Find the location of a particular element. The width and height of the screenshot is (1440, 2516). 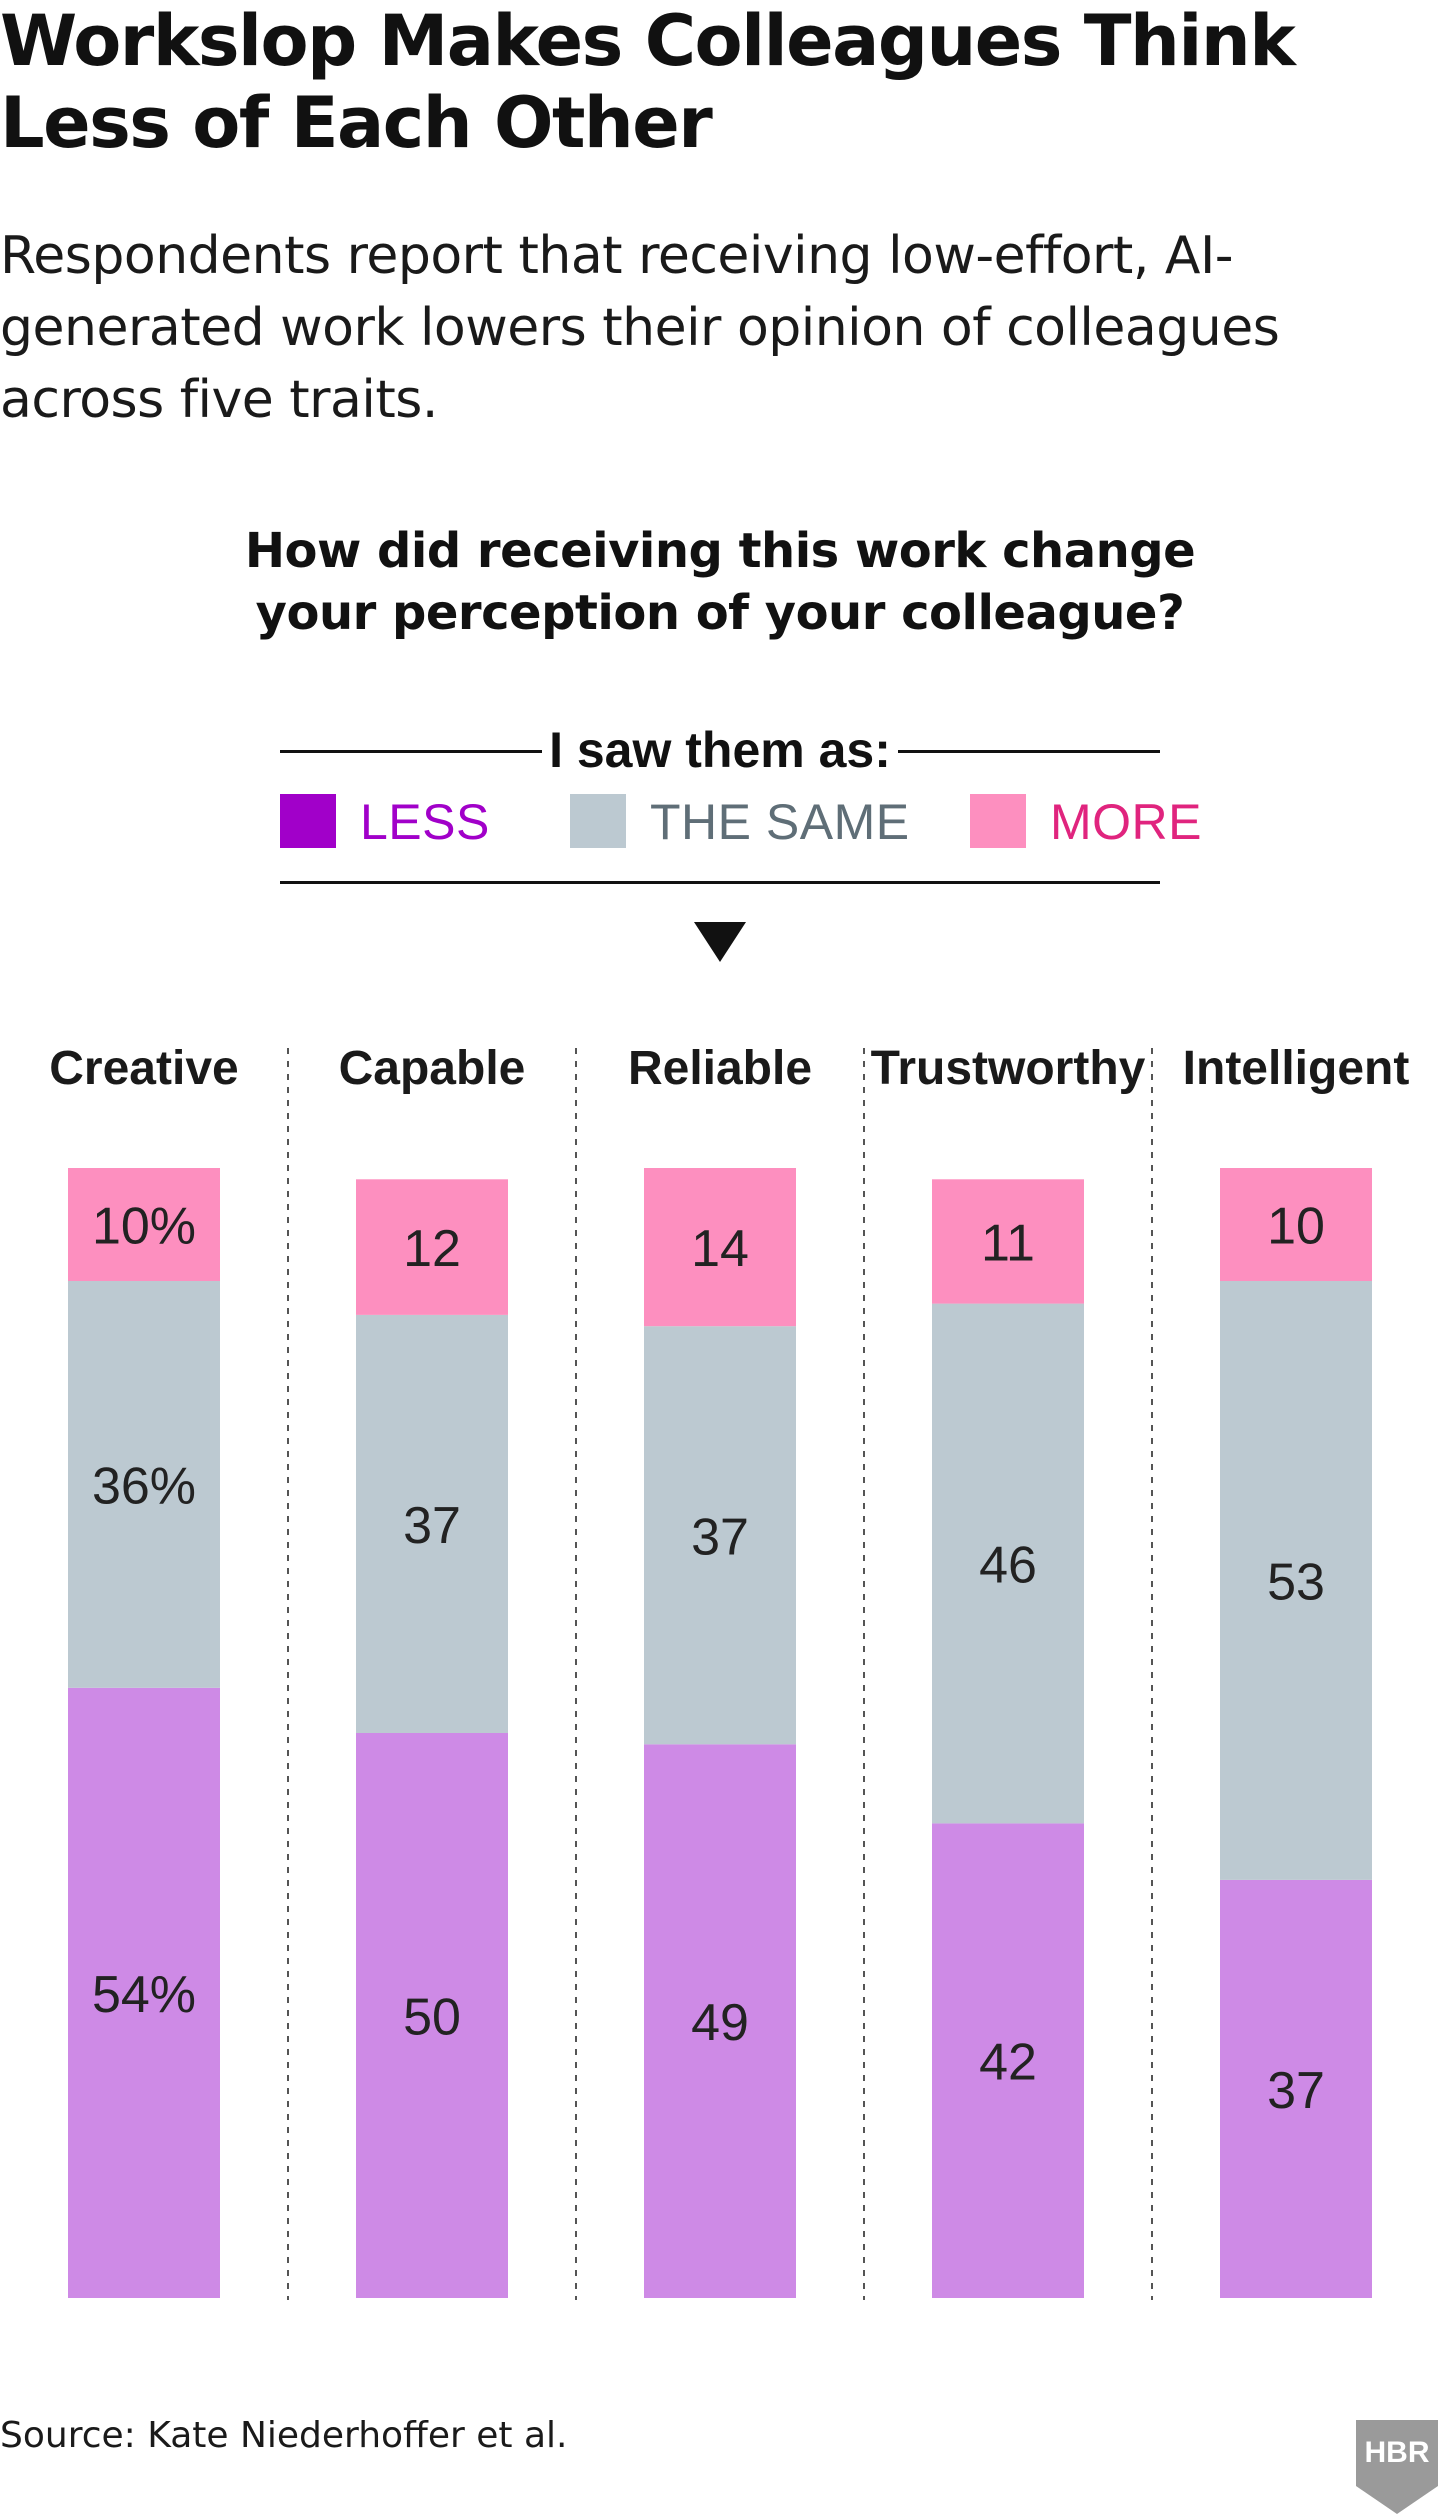

data-label-trustworthy-the-same: 46 is located at coordinates (1008, 1566).